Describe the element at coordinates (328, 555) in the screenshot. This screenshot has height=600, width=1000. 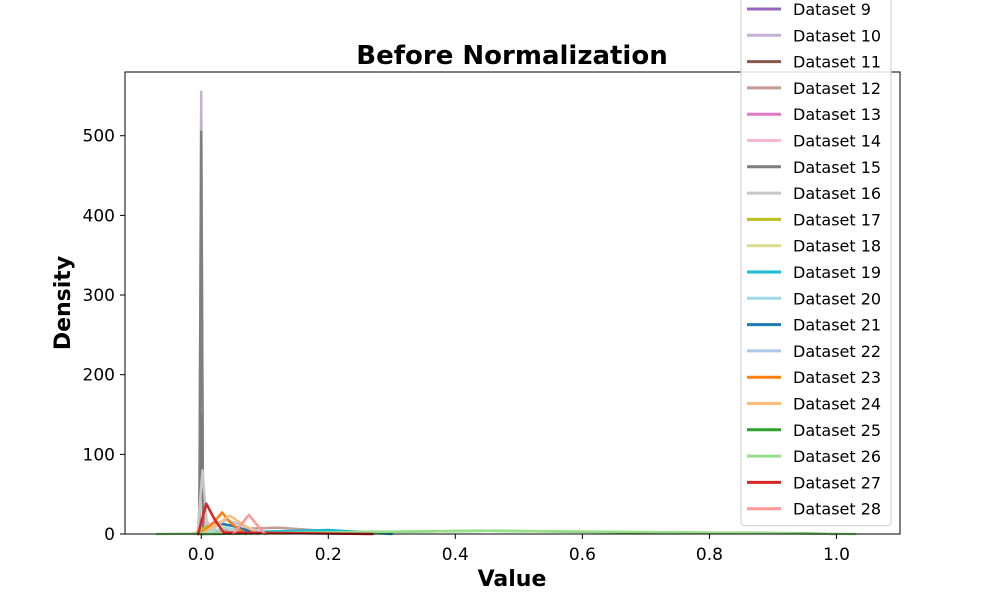
I see `x-tick-label: 0.2` at that location.